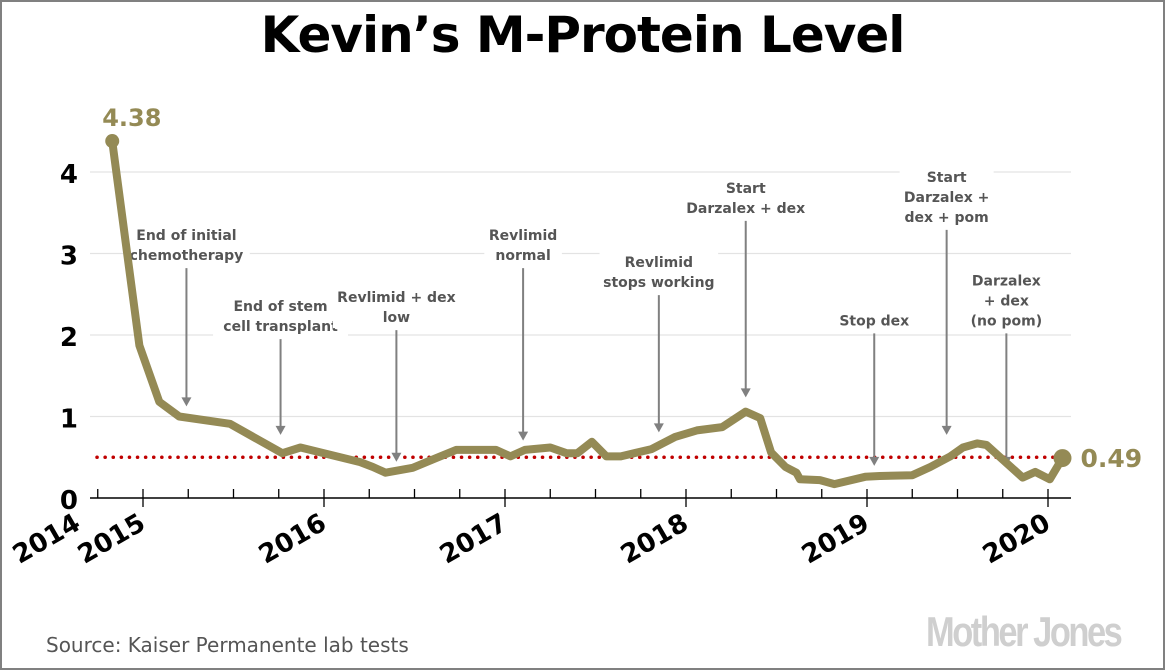  I want to click on annotation-text: chemotherapy, so click(187, 256).